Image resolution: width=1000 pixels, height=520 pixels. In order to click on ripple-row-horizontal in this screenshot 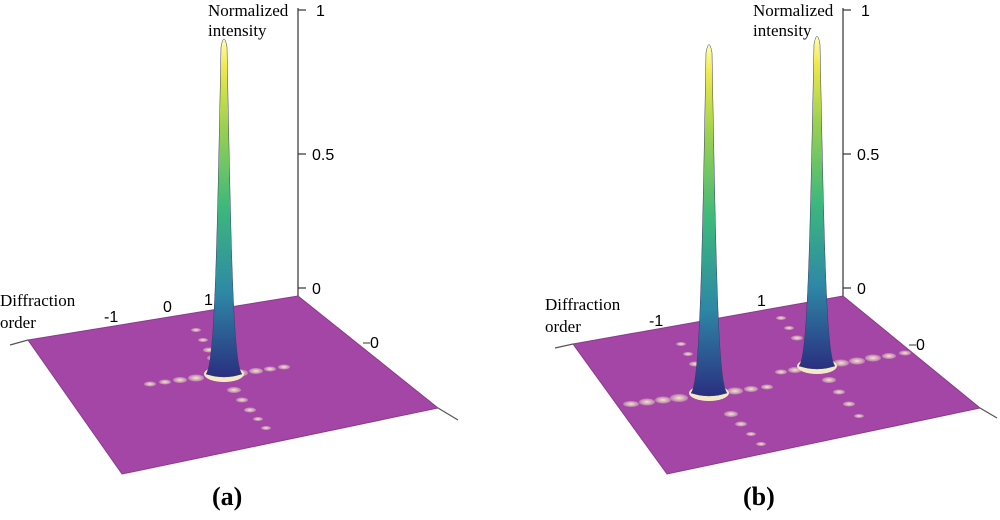, I will do `click(217, 375)`.